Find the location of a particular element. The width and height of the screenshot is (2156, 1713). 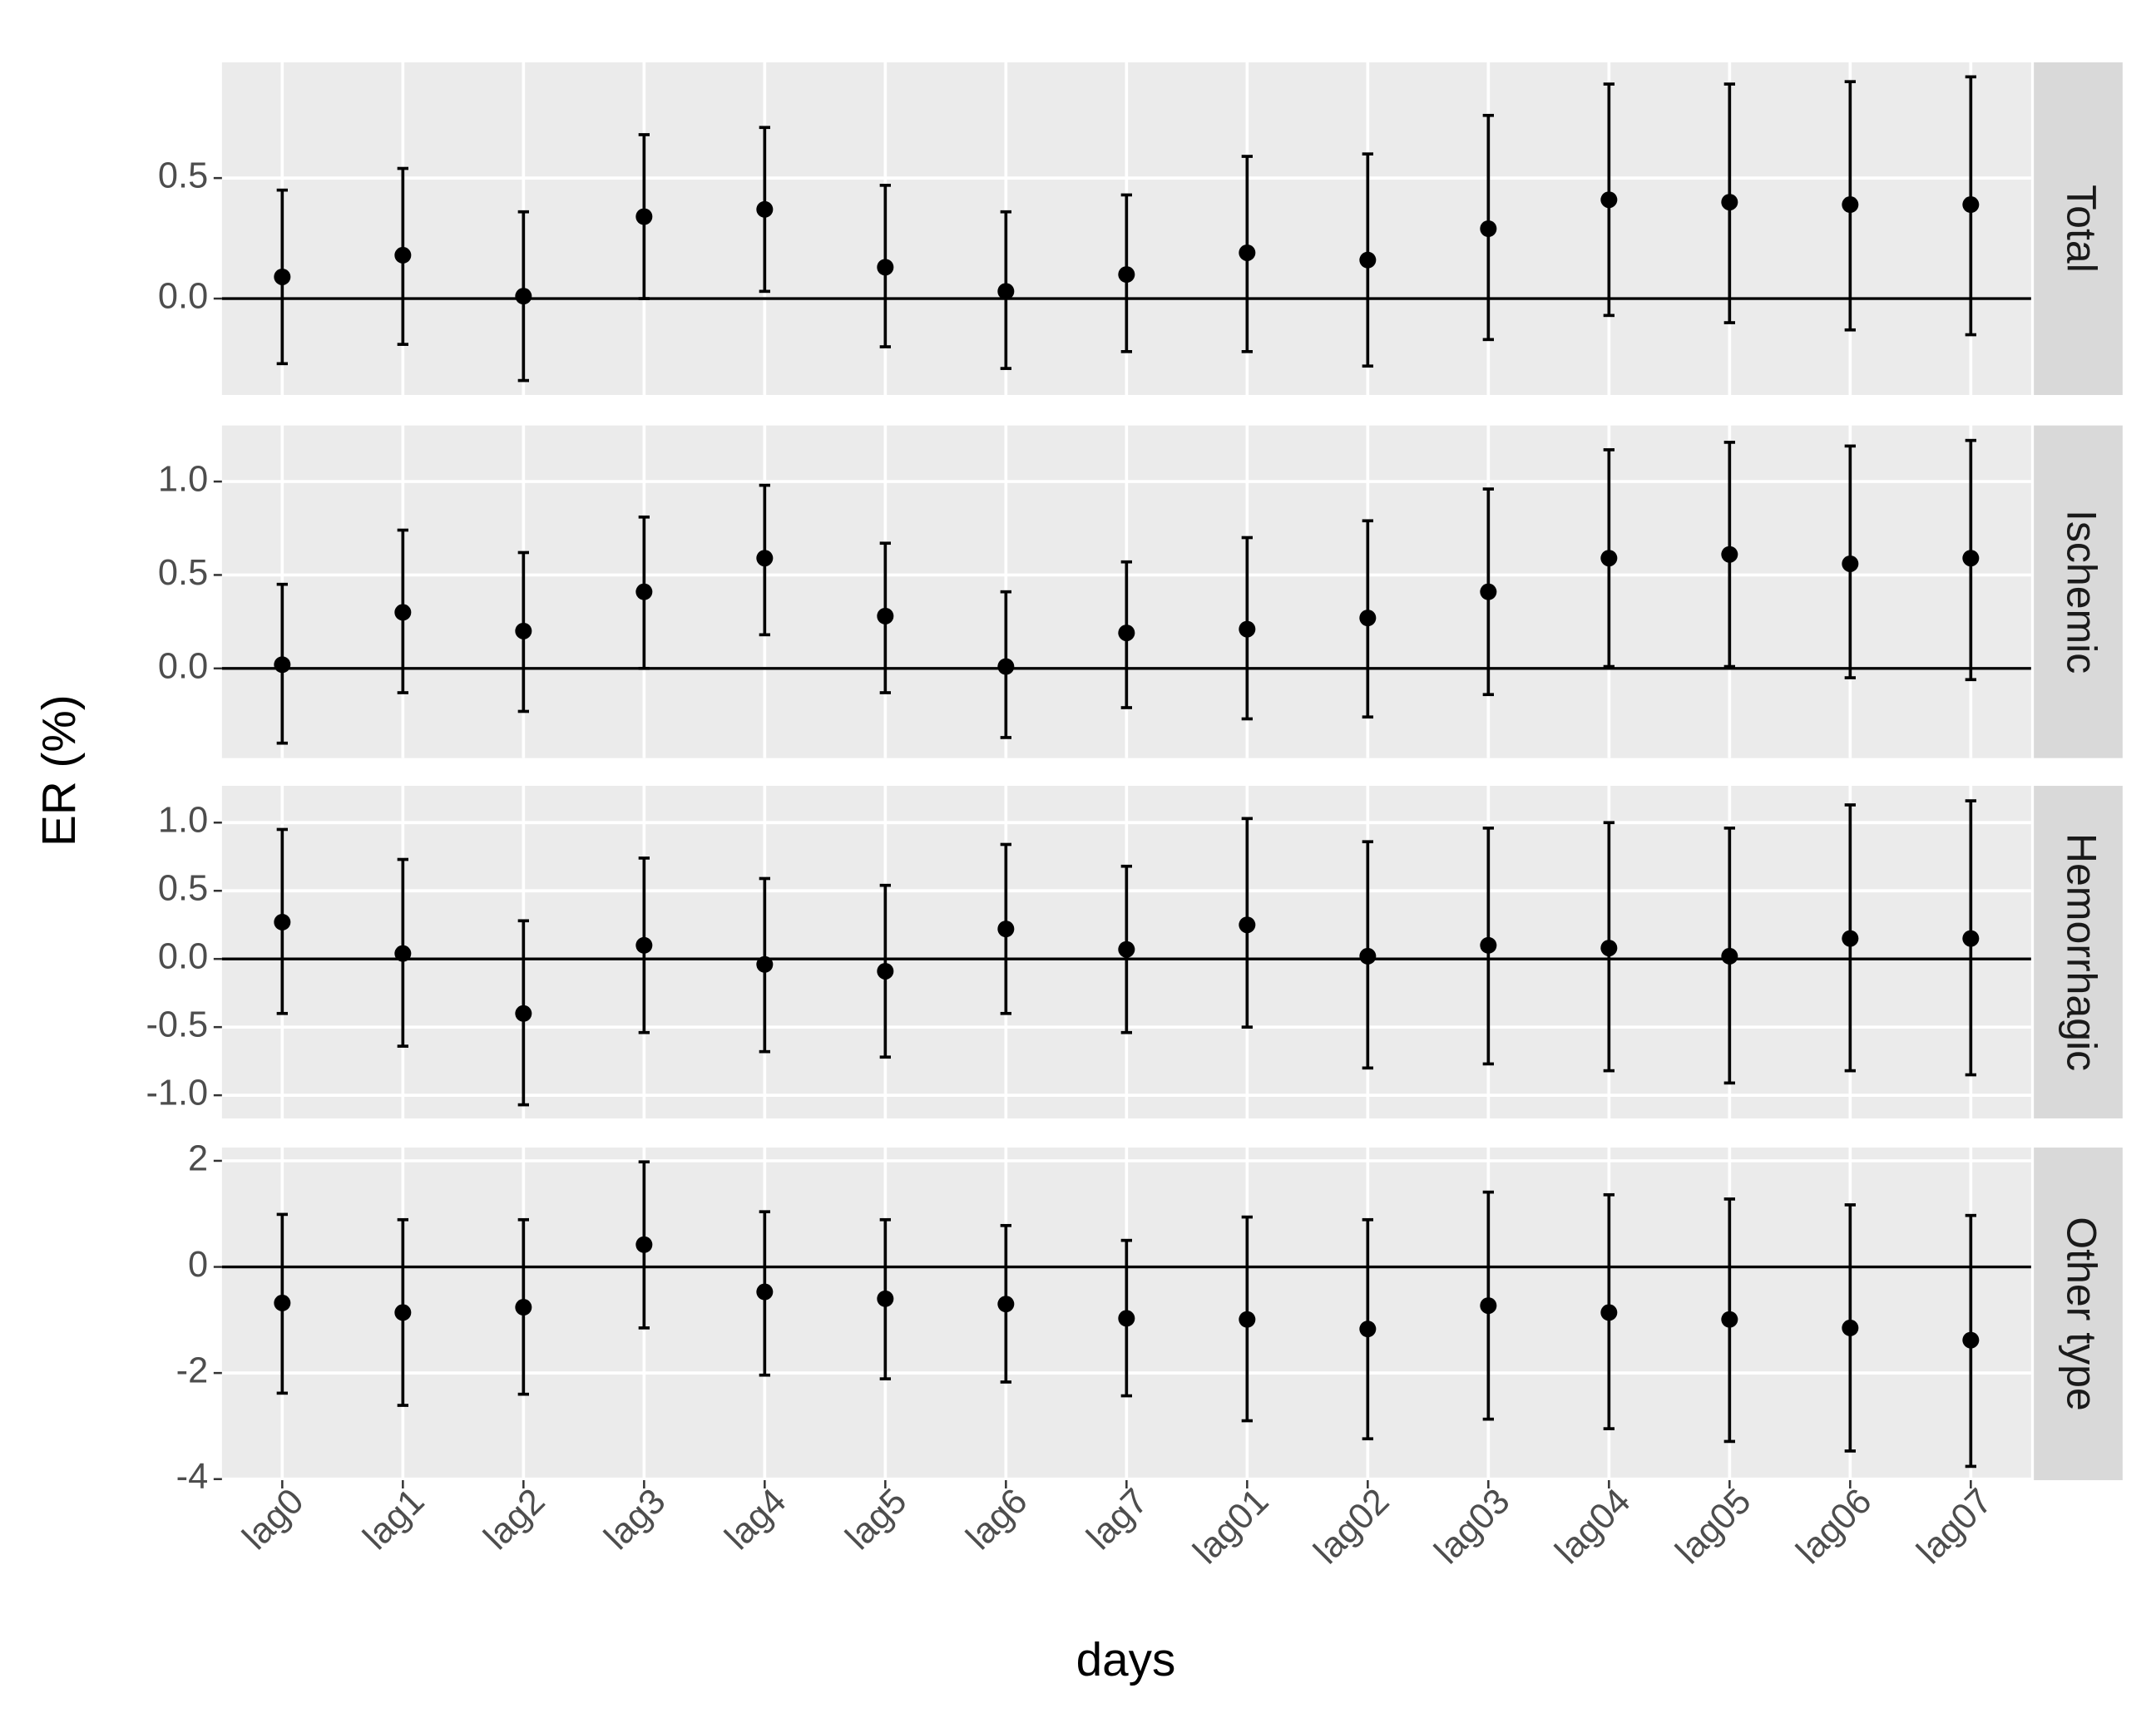

x-tick-label: lag1 is located at coordinates (394, 1519).